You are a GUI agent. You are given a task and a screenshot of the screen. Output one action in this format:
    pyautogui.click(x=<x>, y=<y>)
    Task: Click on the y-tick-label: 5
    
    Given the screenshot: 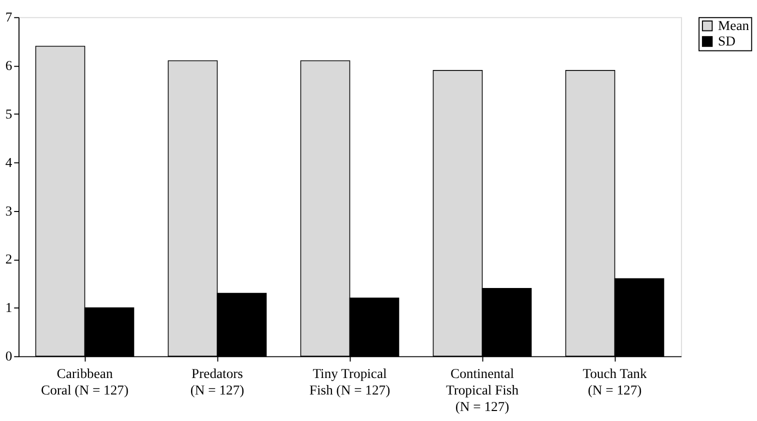 What is the action you would take?
    pyautogui.click(x=8, y=114)
    